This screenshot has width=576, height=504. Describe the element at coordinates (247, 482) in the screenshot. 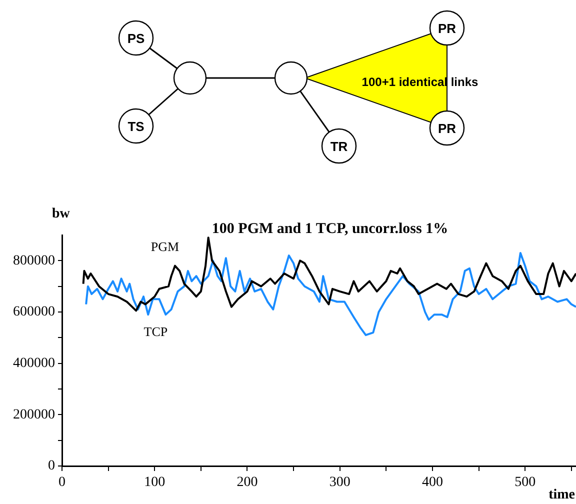

I see `x-tick-label: 200` at that location.